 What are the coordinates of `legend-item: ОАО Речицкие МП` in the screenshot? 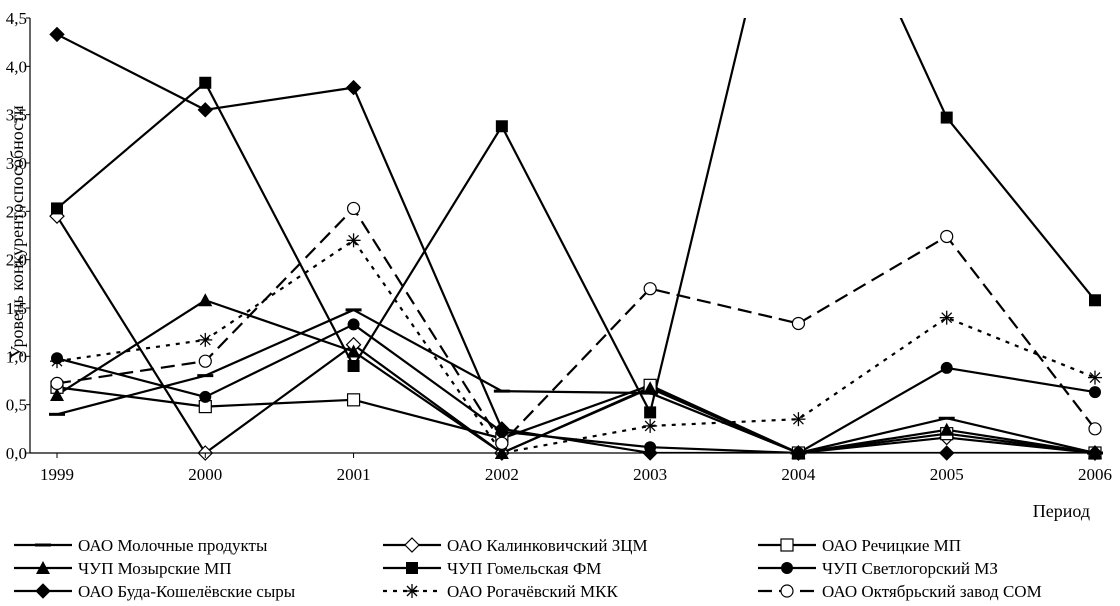 It's located at (859, 545).